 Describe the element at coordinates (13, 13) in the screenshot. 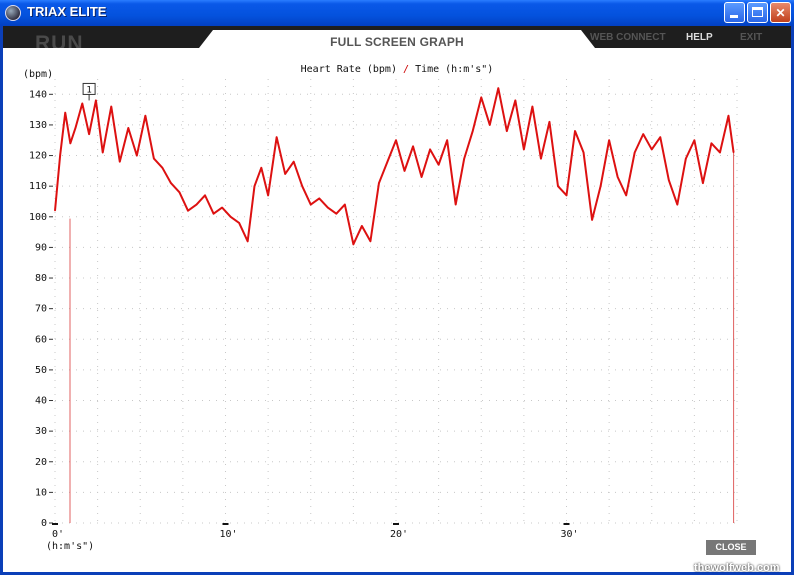

I see `app-icon` at that location.